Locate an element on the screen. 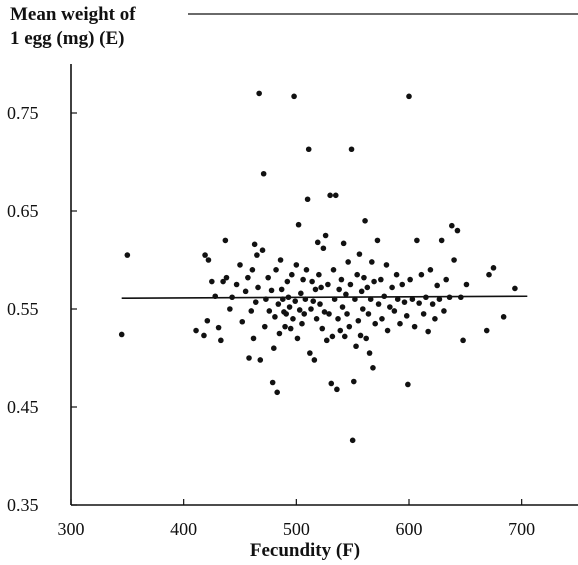 The height and width of the screenshot is (565, 578). x-tick-labels: 300 400 500 600 700 is located at coordinates (296, 519).